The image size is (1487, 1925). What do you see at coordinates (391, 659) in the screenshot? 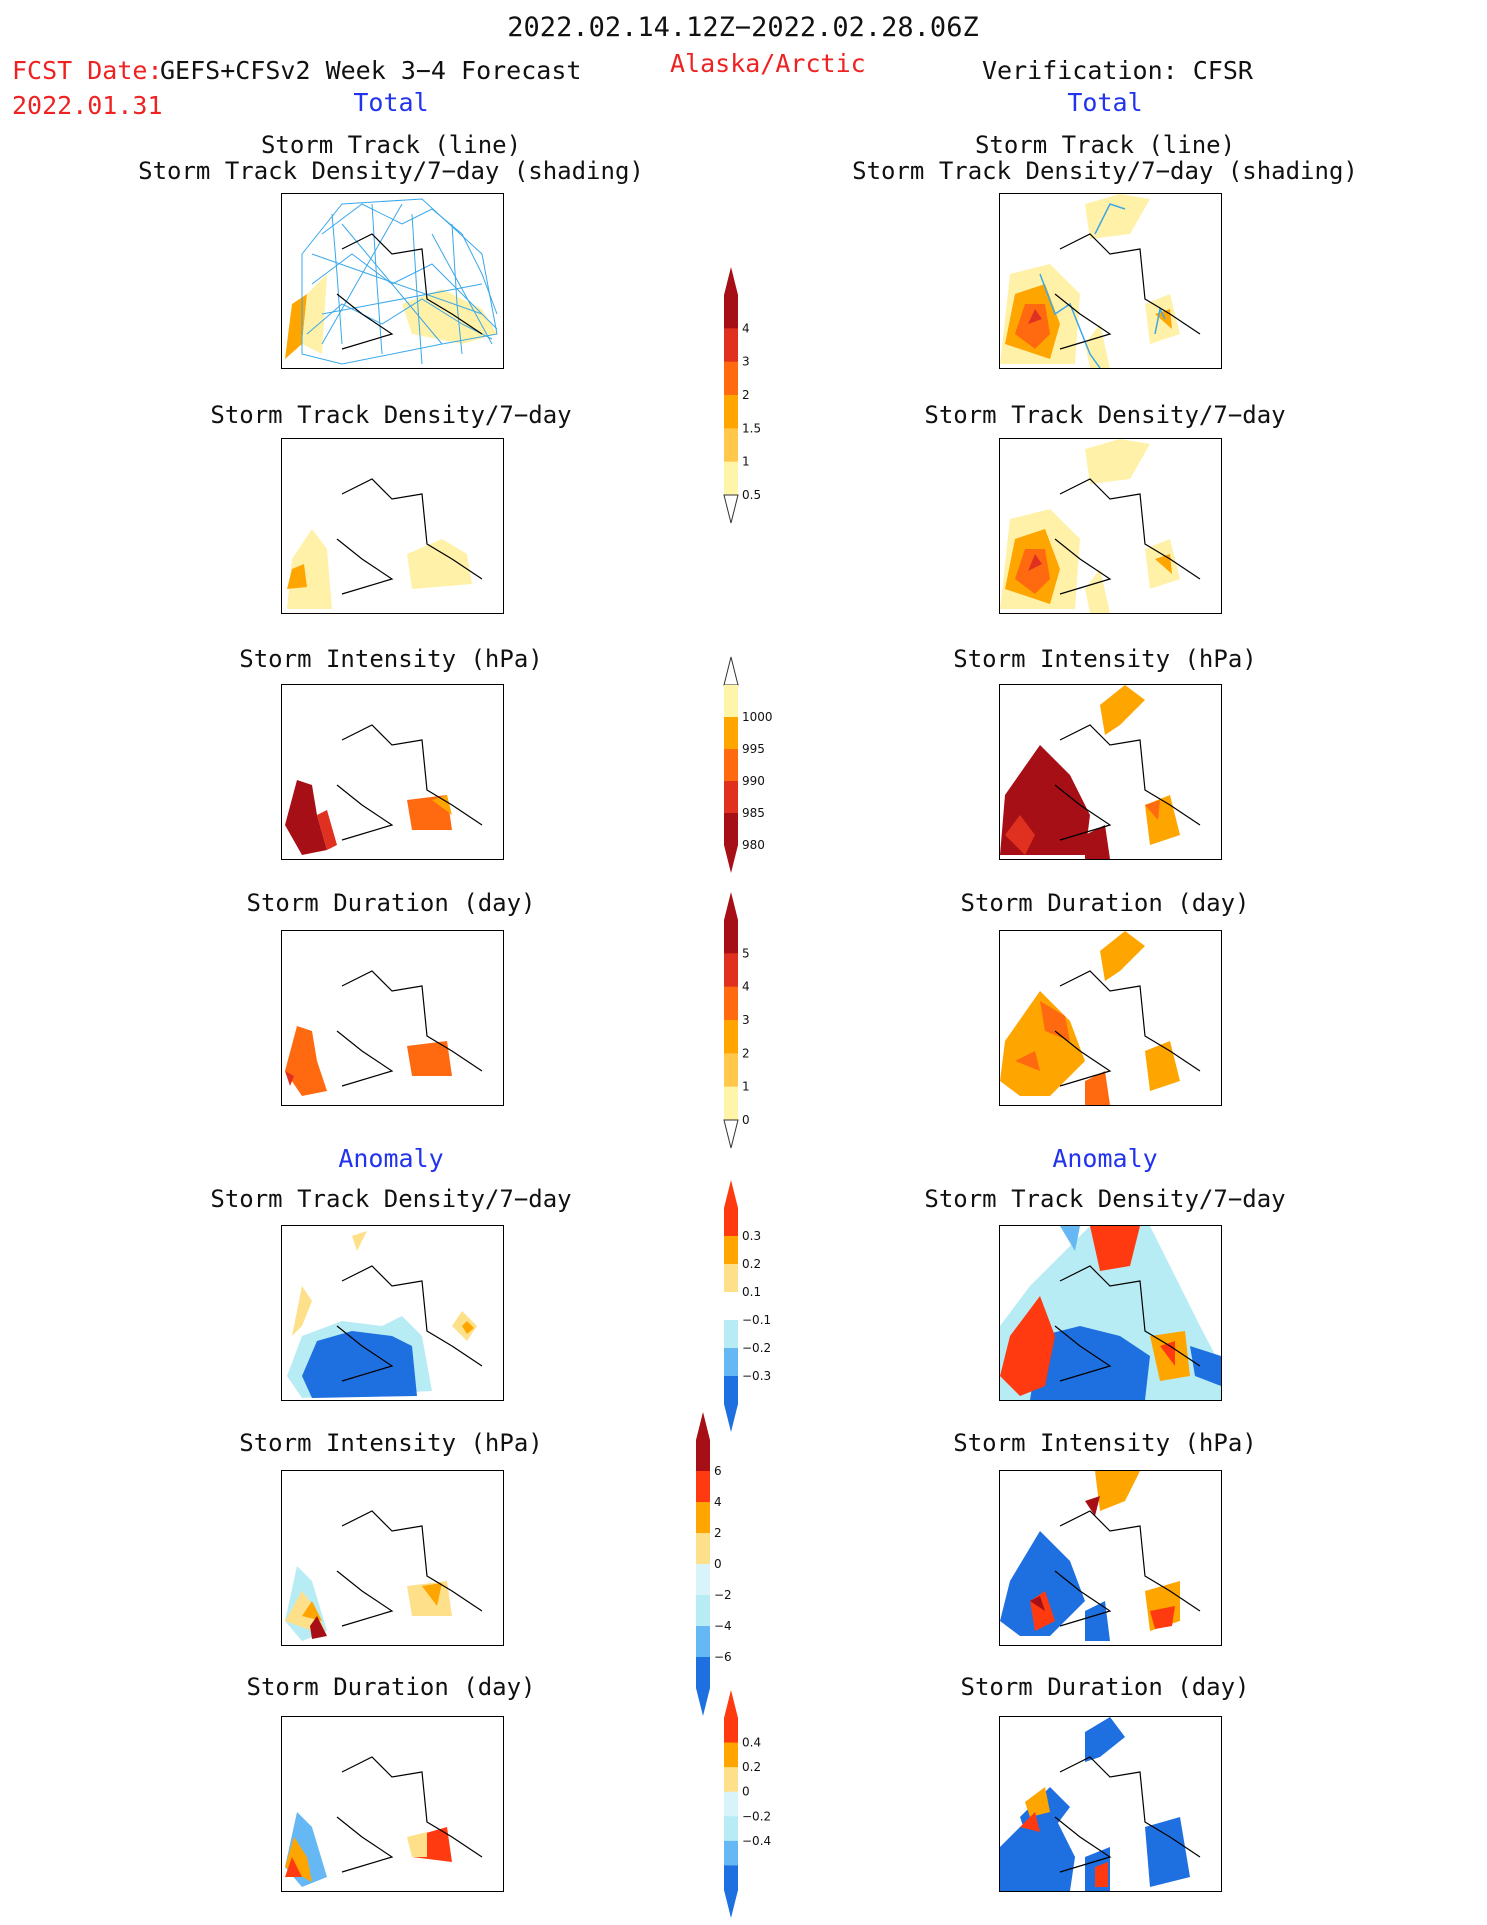
I see `left-intensity-title: Storm Intensity (hPa)` at bounding box center [391, 659].